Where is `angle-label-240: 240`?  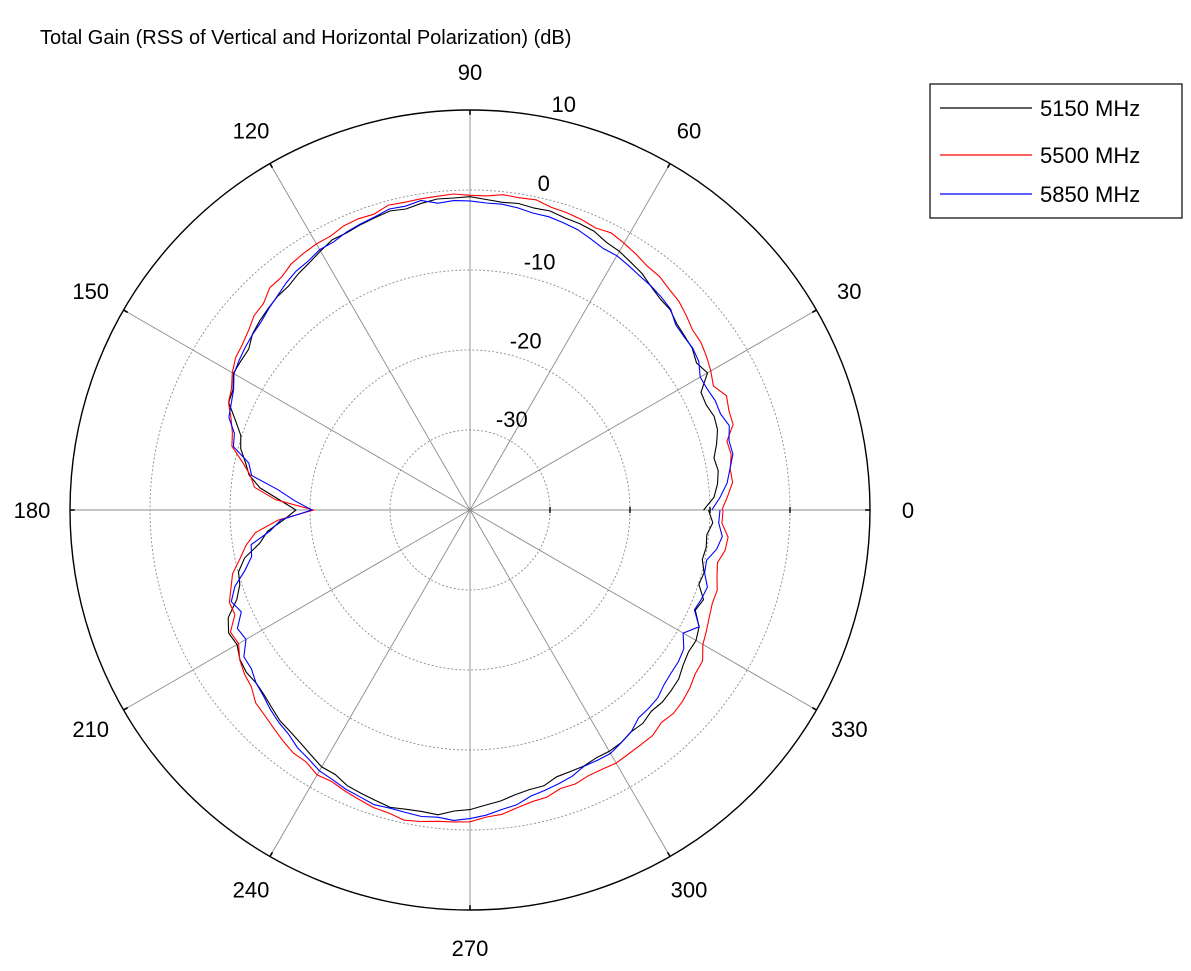 angle-label-240: 240 is located at coordinates (251, 889).